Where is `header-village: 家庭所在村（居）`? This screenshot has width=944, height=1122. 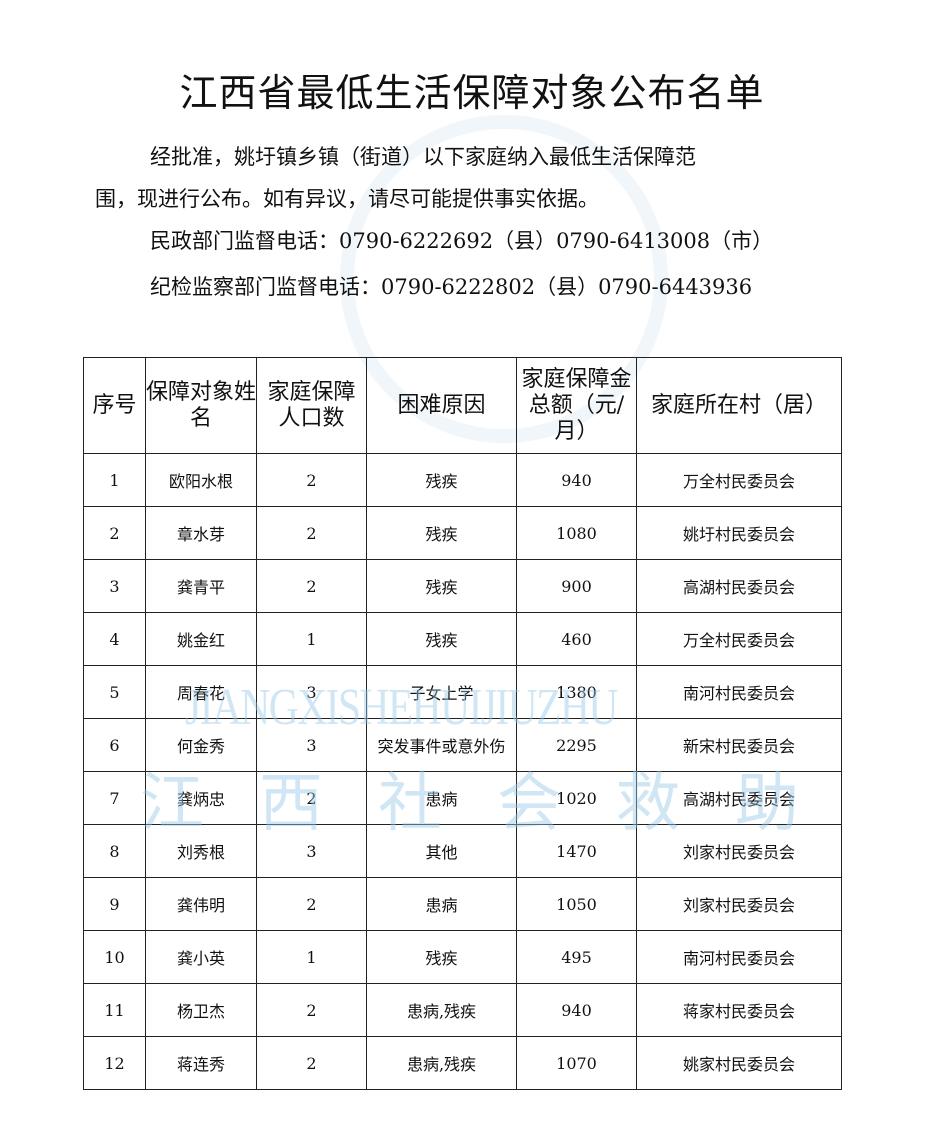 header-village: 家庭所在村（居） is located at coordinates (739, 405).